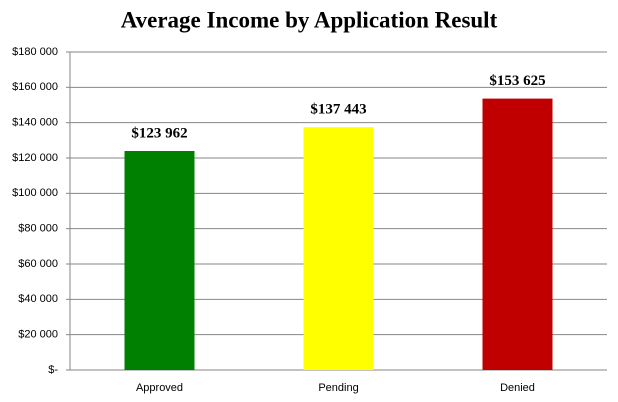  What do you see at coordinates (38, 299) in the screenshot?
I see `y-tick-label: $40 000` at bounding box center [38, 299].